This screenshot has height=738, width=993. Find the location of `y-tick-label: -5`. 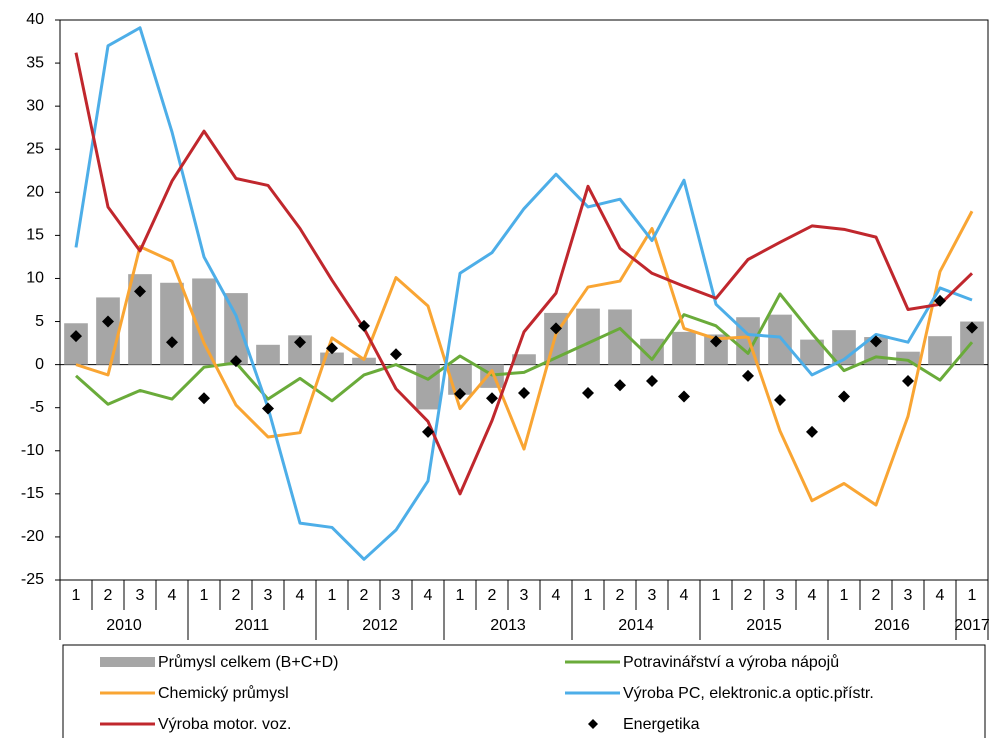

y-tick-label: -5 is located at coordinates (37, 407).